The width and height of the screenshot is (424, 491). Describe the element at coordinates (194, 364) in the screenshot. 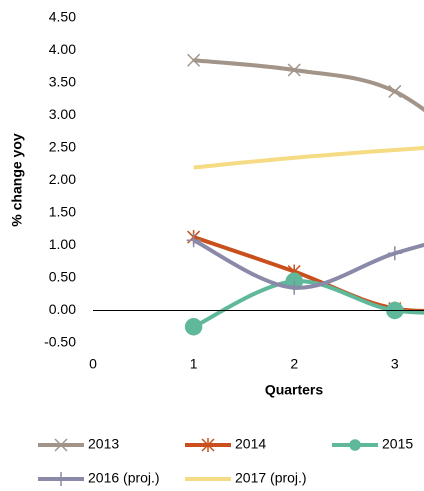

I see `x-tick-label: 1` at that location.